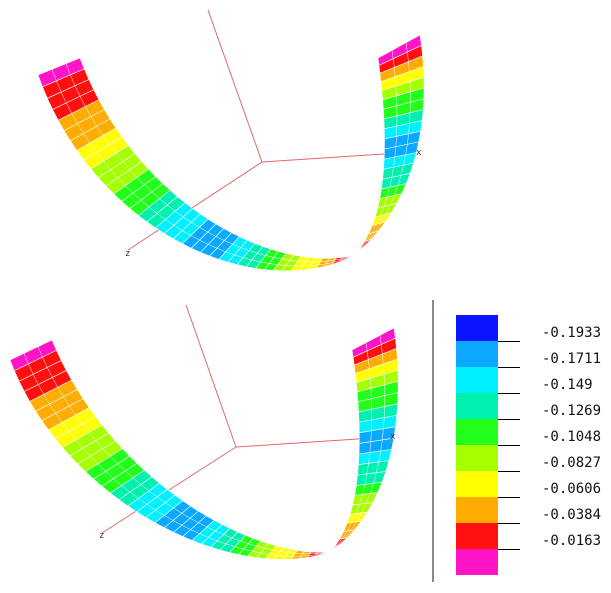 The height and width of the screenshot is (593, 611). What do you see at coordinates (433, 441) in the screenshot?
I see `legend-divider` at bounding box center [433, 441].